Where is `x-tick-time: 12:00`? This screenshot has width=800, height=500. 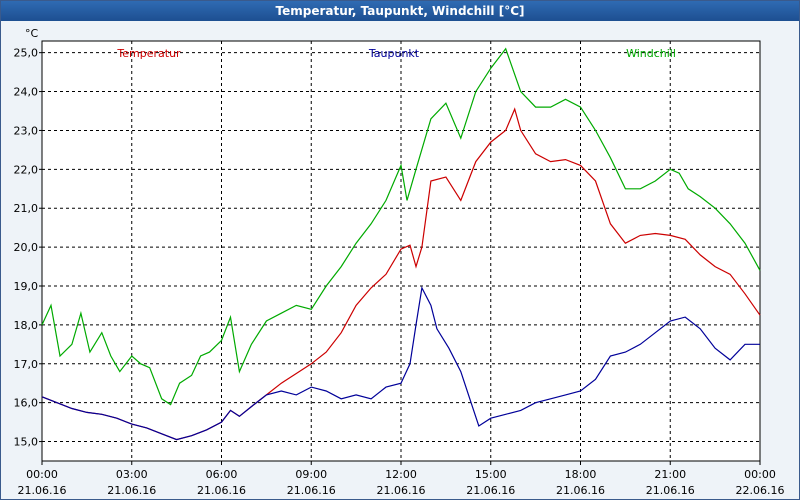
x-tick-time: 12:00 is located at coordinates (401, 474).